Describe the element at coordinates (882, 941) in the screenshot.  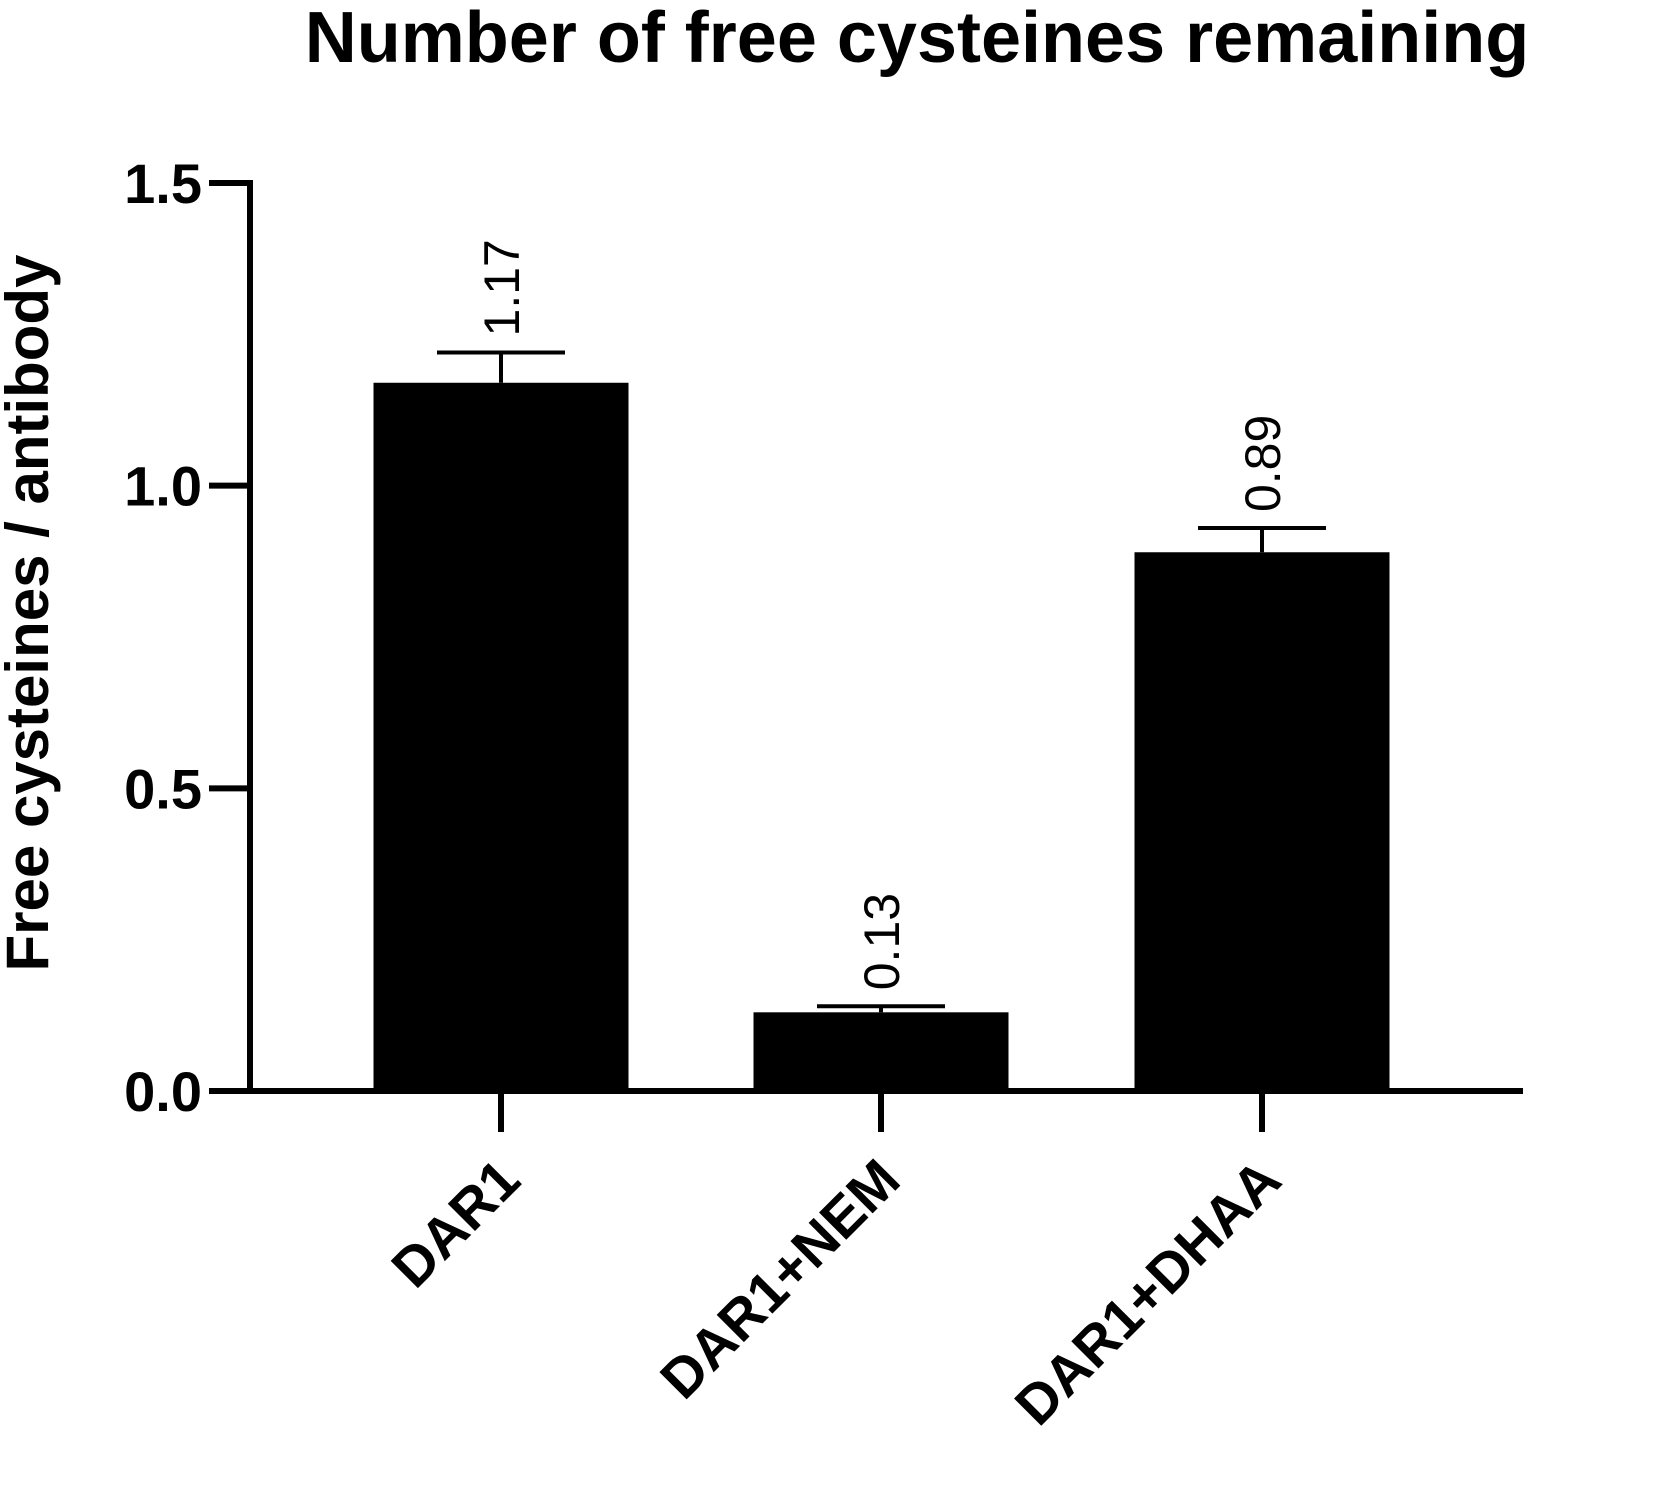
I see `data-label: 0.13` at that location.